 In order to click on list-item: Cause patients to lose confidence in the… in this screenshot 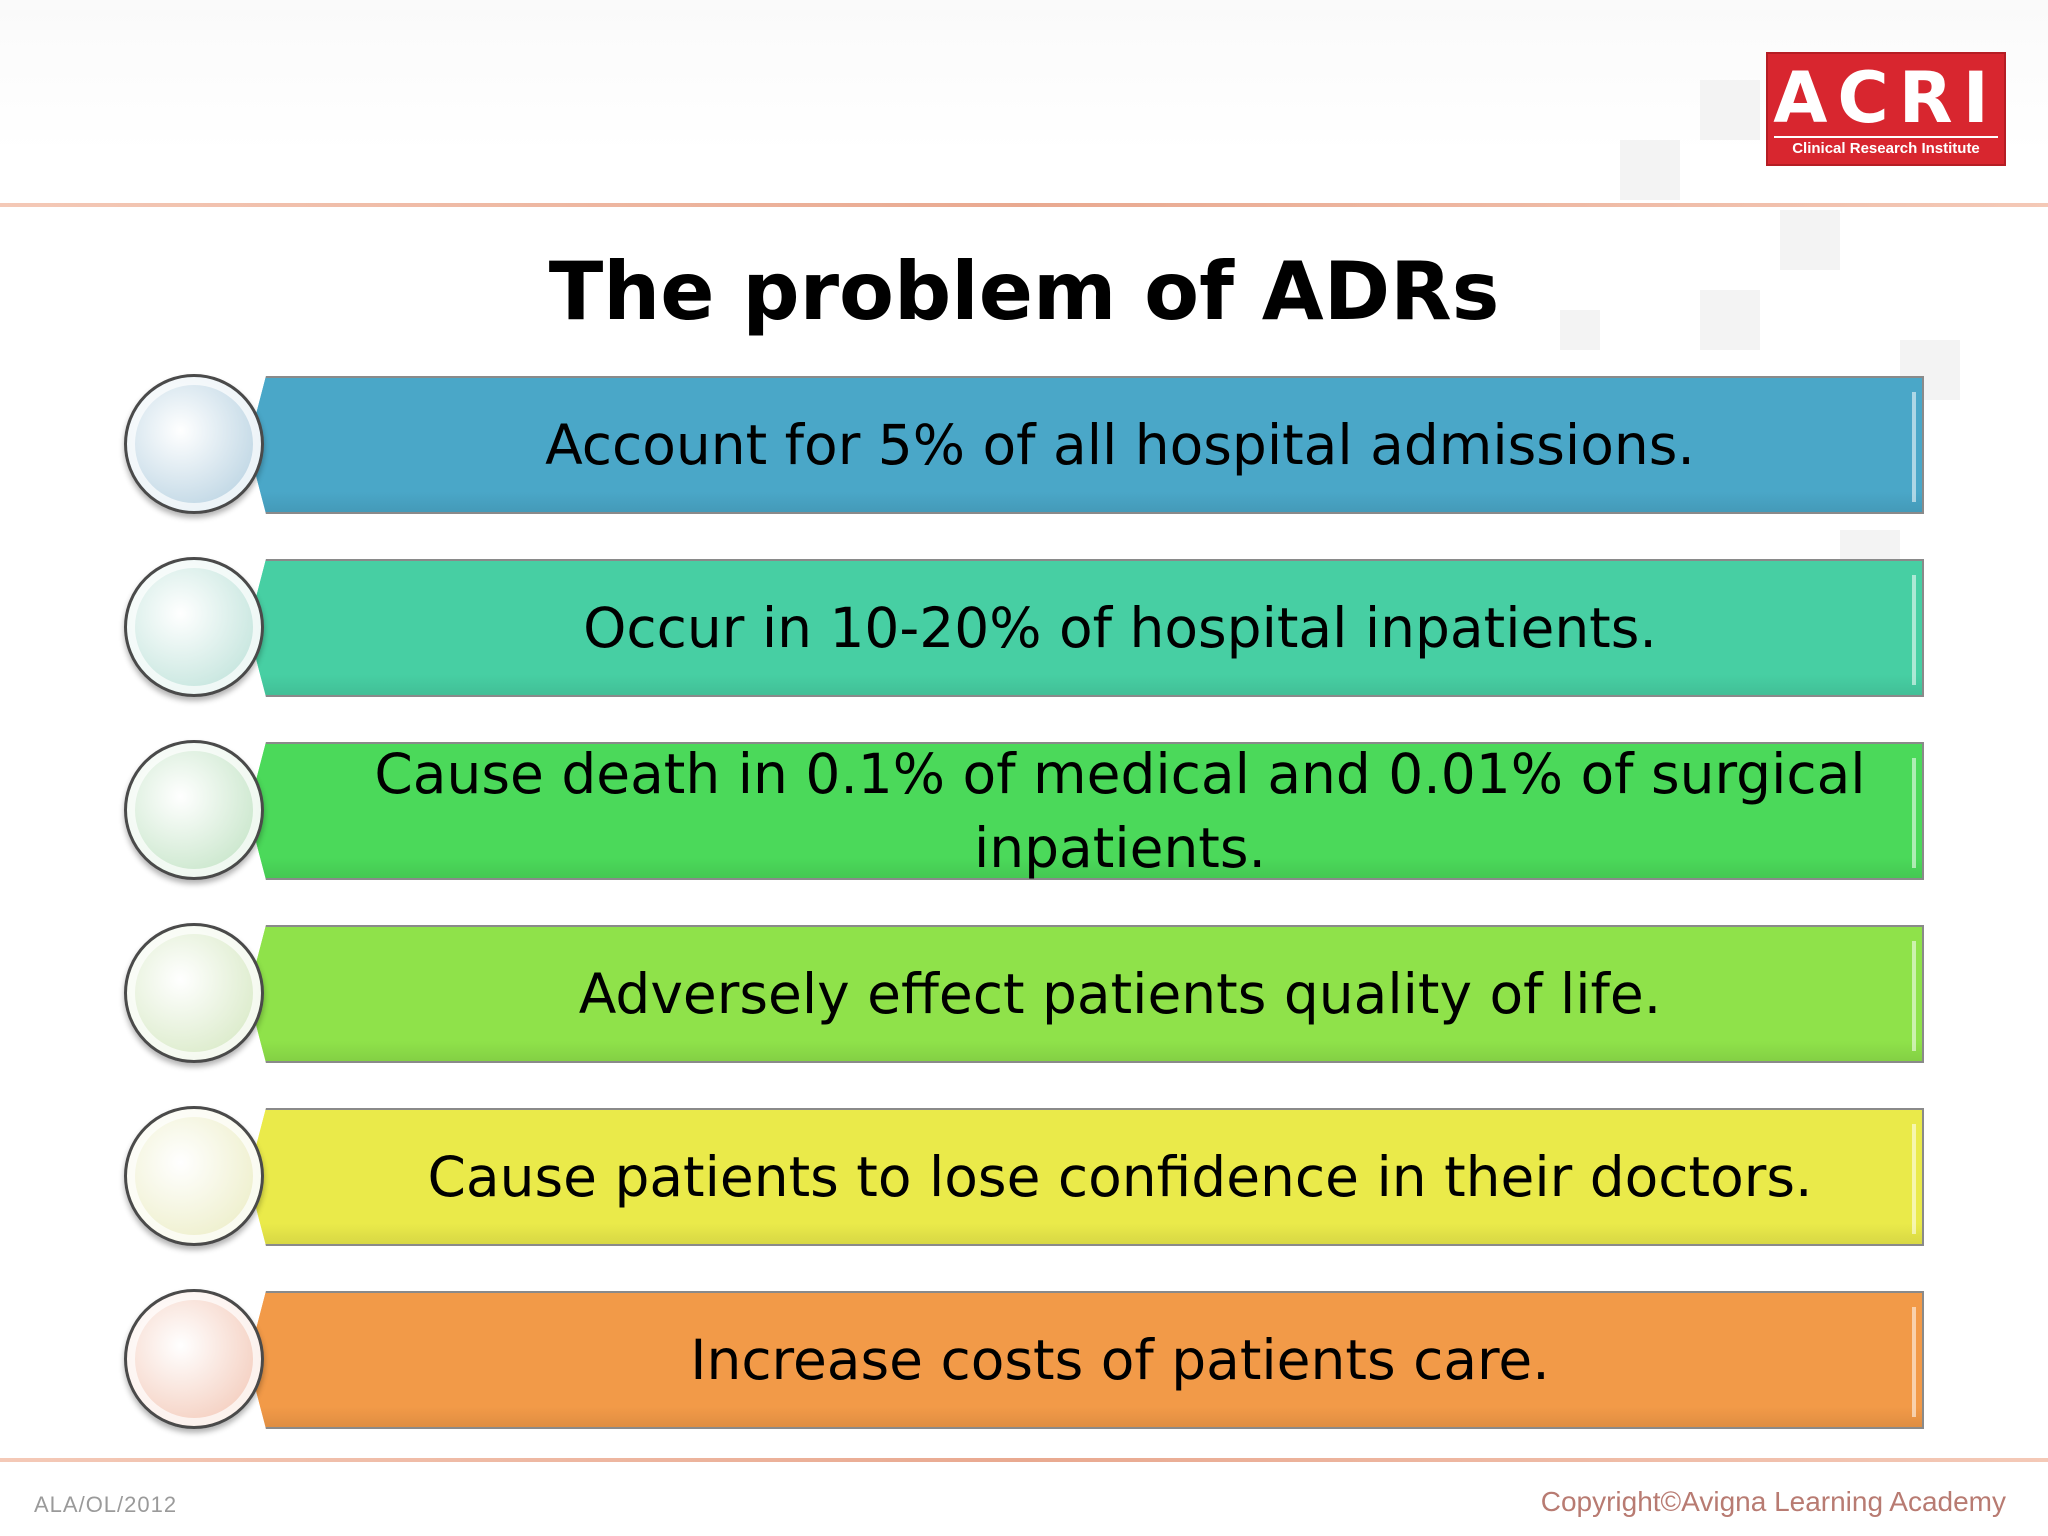, I will do `click(1024, 1179)`.